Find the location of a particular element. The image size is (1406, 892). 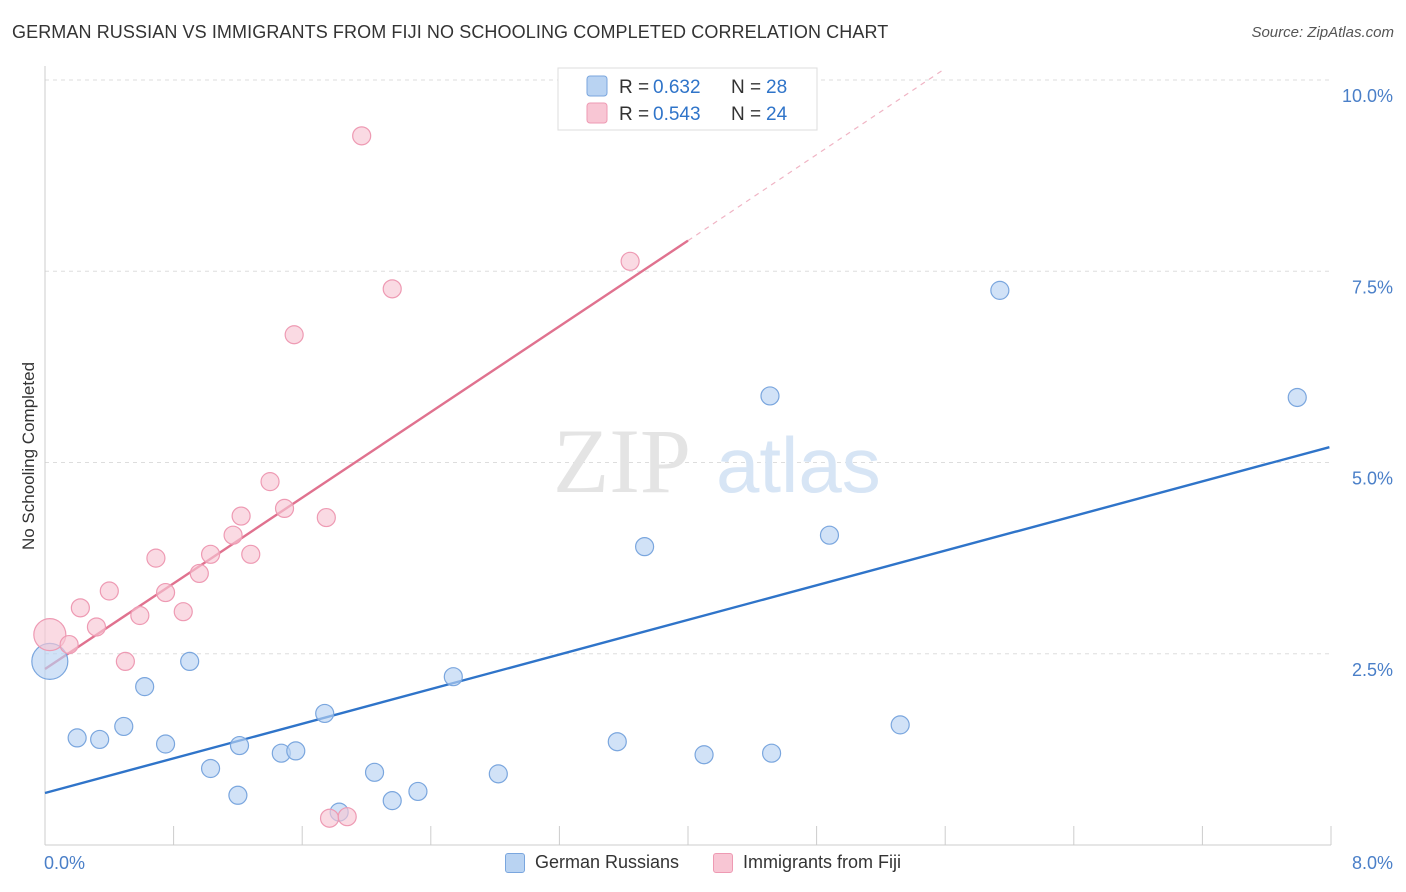

series-legend-immigrants-fiji: Immigrants from Fiji is located at coordinates (807, 862).